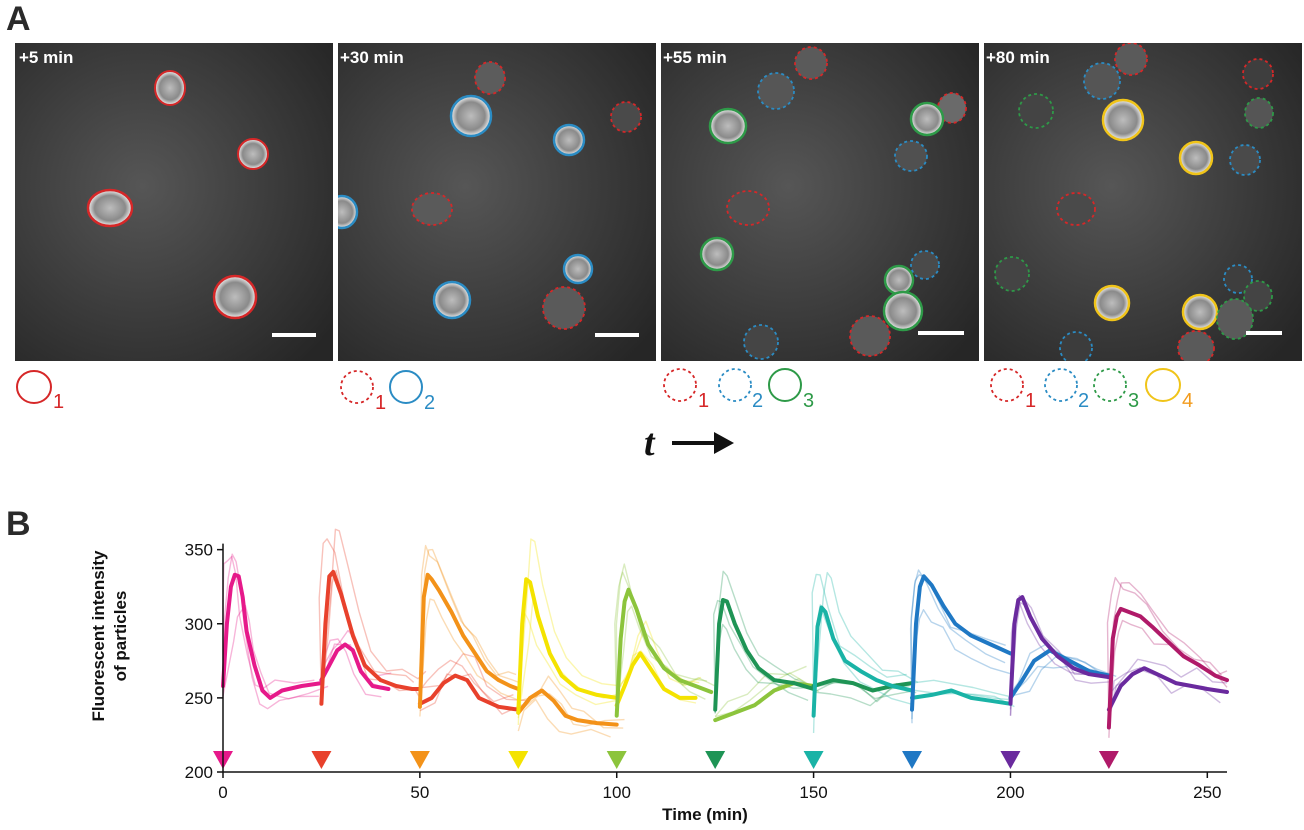 Image resolution: width=1304 pixels, height=830 pixels. What do you see at coordinates (174, 202) in the screenshot?
I see `micro-panel-1: +5 min` at bounding box center [174, 202].